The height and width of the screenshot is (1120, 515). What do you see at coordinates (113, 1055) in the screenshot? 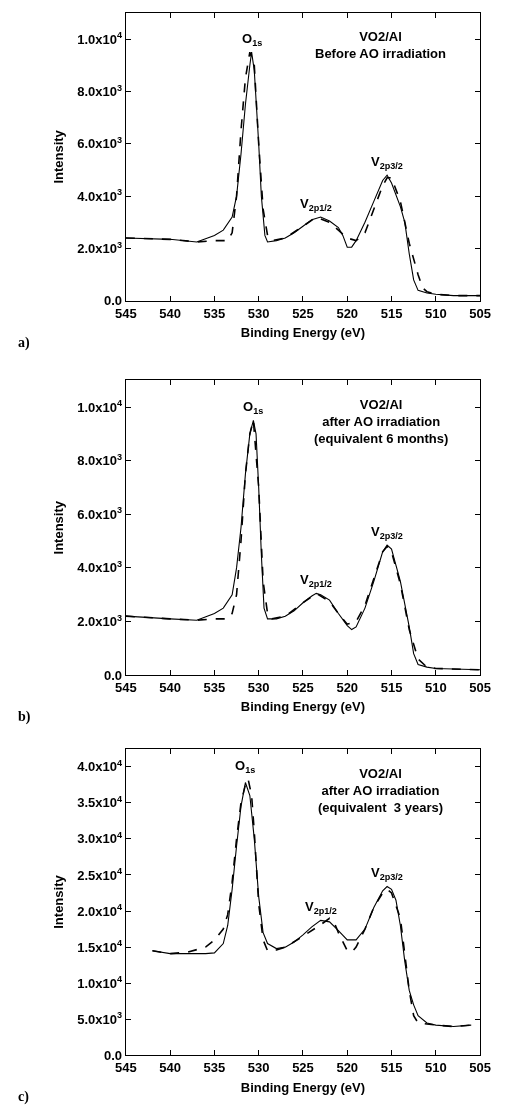
I see `y-tick-label: 0.0` at bounding box center [113, 1055].